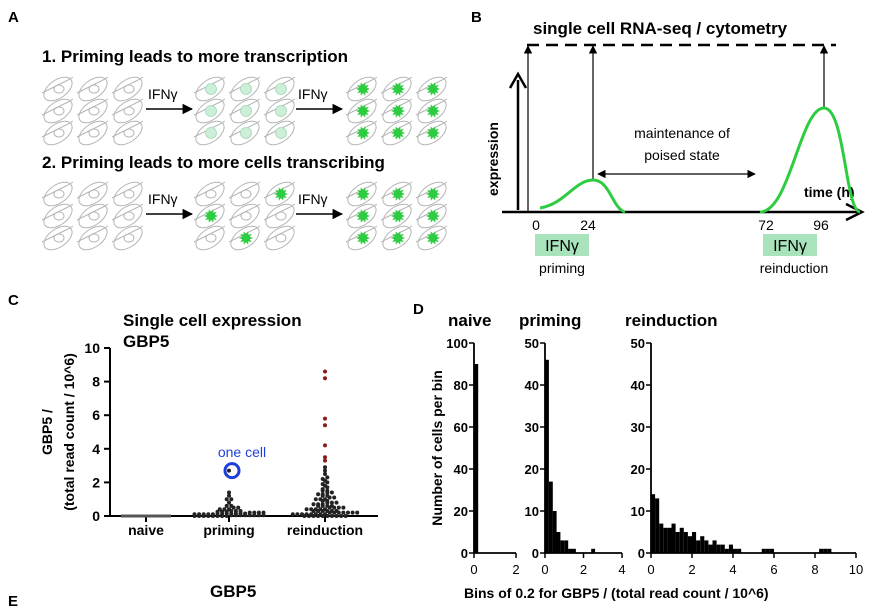 The width and height of the screenshot is (890, 610). I want to click on reinduction-label: reinduction, so click(794, 268).